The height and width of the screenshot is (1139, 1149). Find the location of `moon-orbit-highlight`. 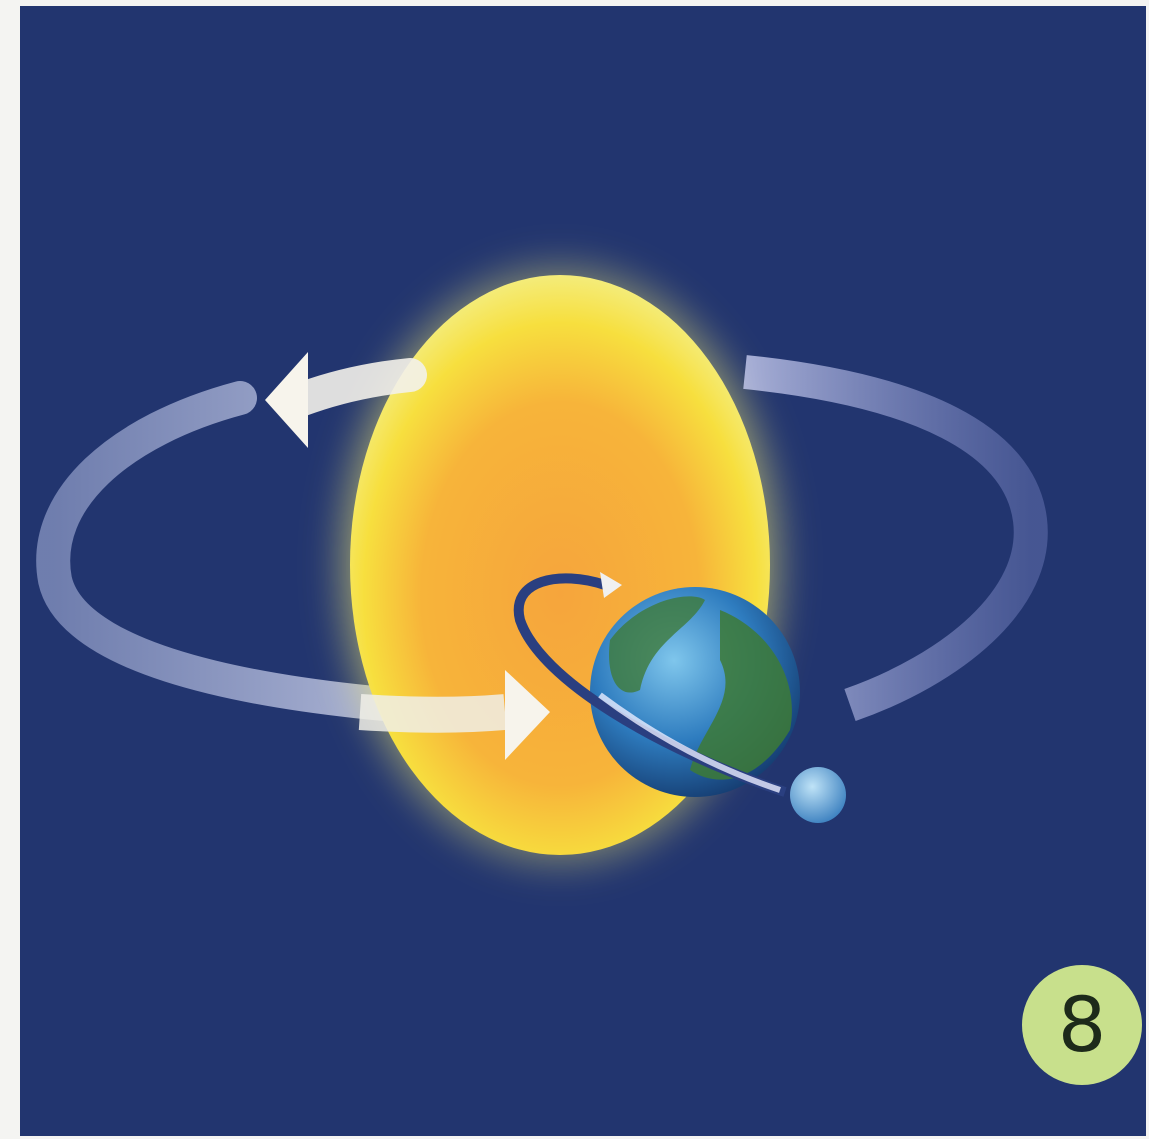

moon-orbit-highlight is located at coordinates (689, 742).